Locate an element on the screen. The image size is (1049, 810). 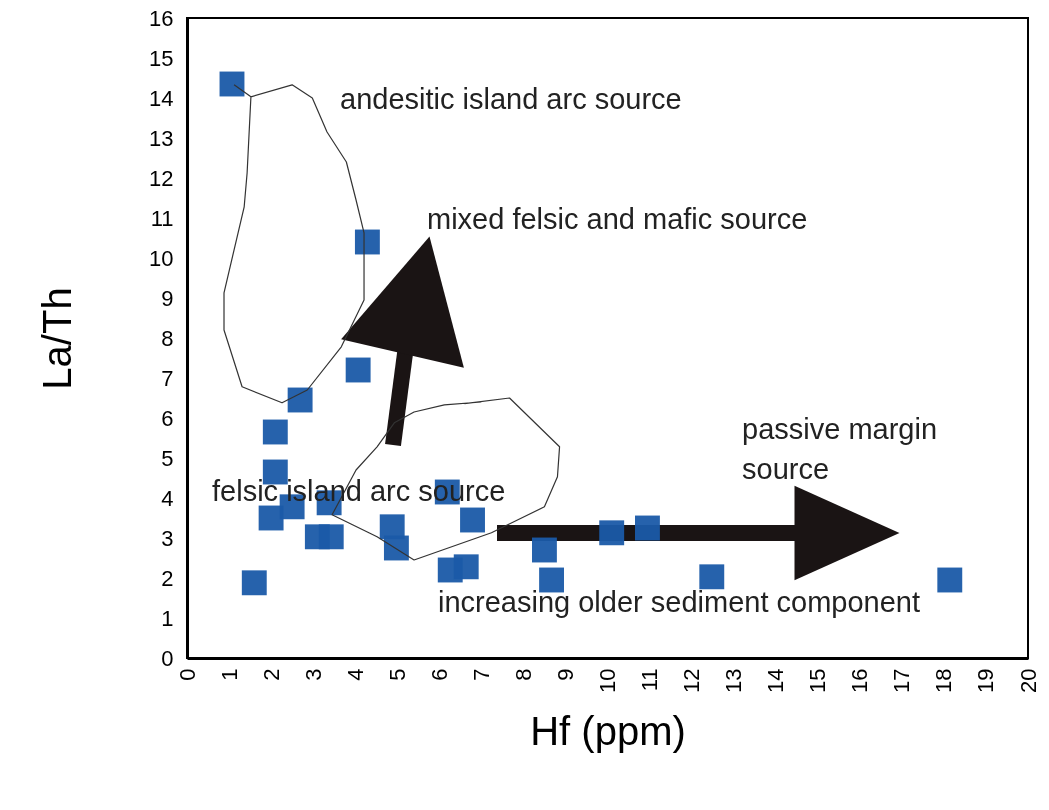
x-tick-label: 7 is located at coordinates (481, 674).